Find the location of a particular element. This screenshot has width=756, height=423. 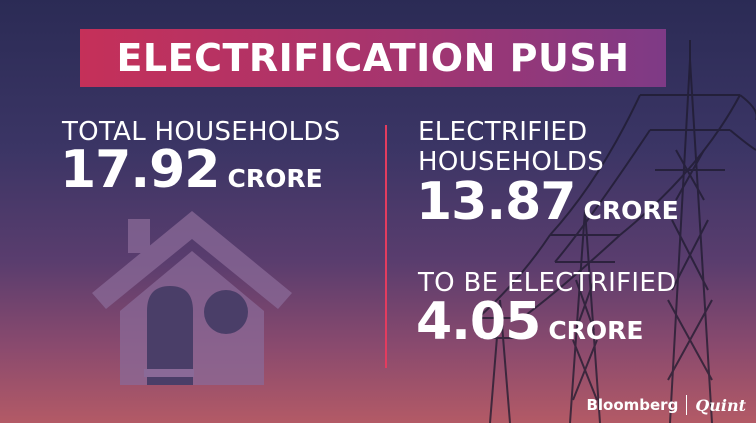

electrified-label-line1: ELECTRIFIED is located at coordinates (503, 132).